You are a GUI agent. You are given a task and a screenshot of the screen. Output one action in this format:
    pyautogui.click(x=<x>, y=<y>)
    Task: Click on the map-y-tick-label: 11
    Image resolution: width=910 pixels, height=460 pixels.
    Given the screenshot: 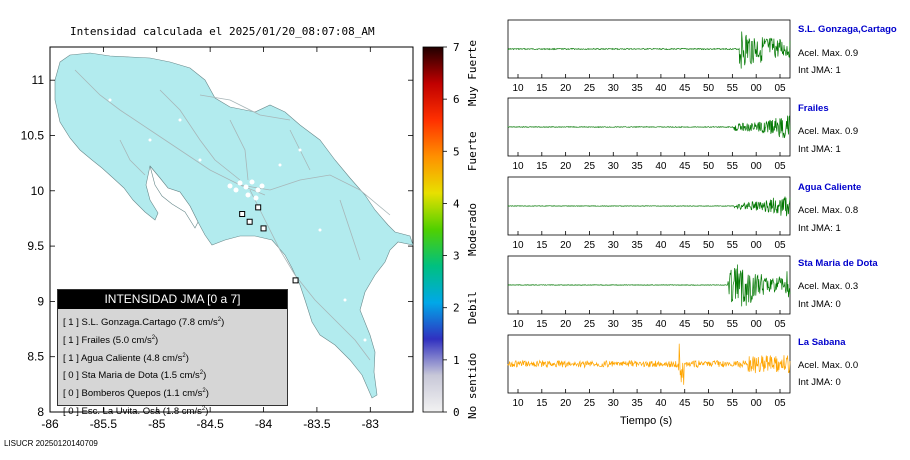 What is the action you would take?
    pyautogui.click(x=38, y=80)
    